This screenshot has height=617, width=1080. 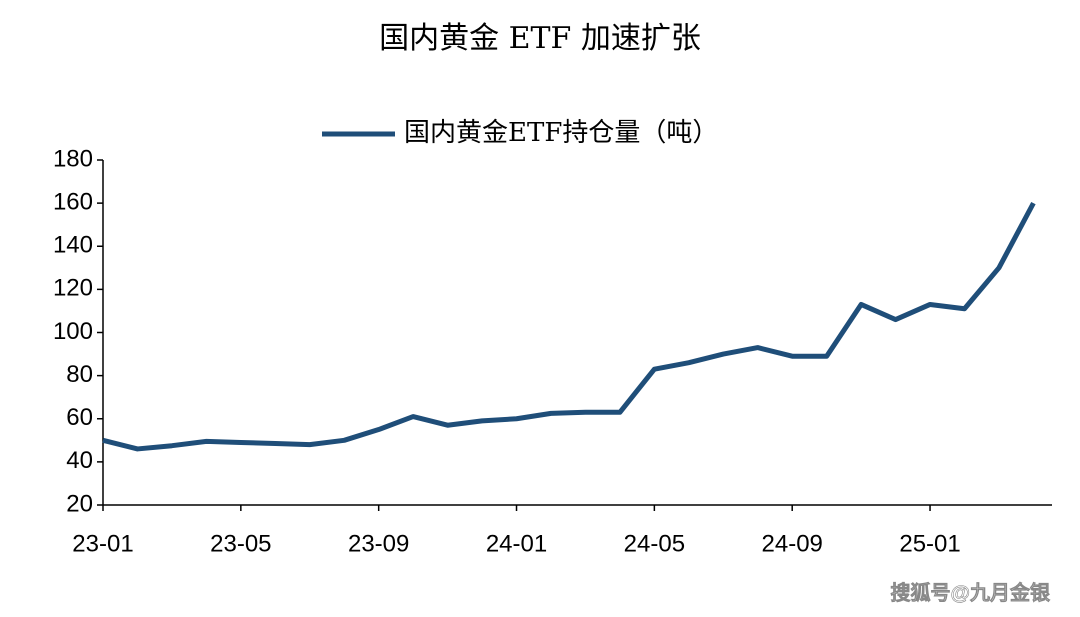 What do you see at coordinates (561, 133) in the screenshot?
I see `legend-label: 国内黄金ETF持仓量（吨）` at bounding box center [561, 133].